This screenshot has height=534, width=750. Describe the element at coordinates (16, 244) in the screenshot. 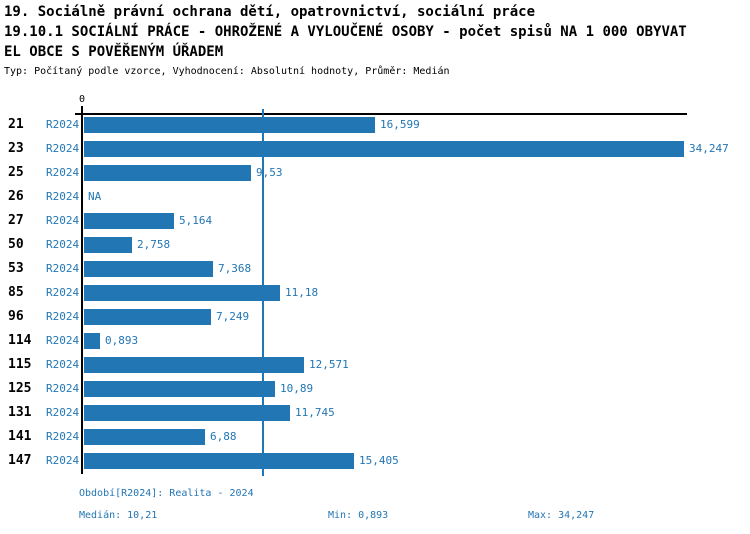

I see `row-category-label: 50` at that location.